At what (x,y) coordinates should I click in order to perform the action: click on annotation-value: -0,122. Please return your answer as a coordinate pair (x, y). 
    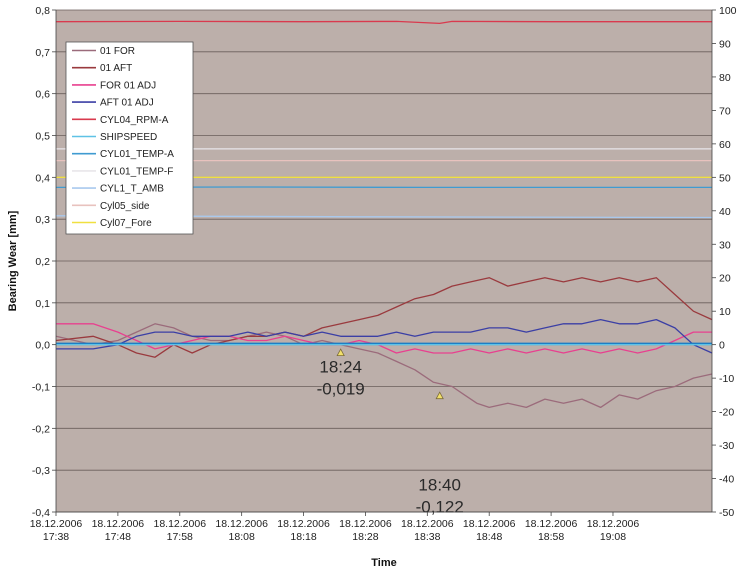
    Looking at the image, I should click on (440, 507).